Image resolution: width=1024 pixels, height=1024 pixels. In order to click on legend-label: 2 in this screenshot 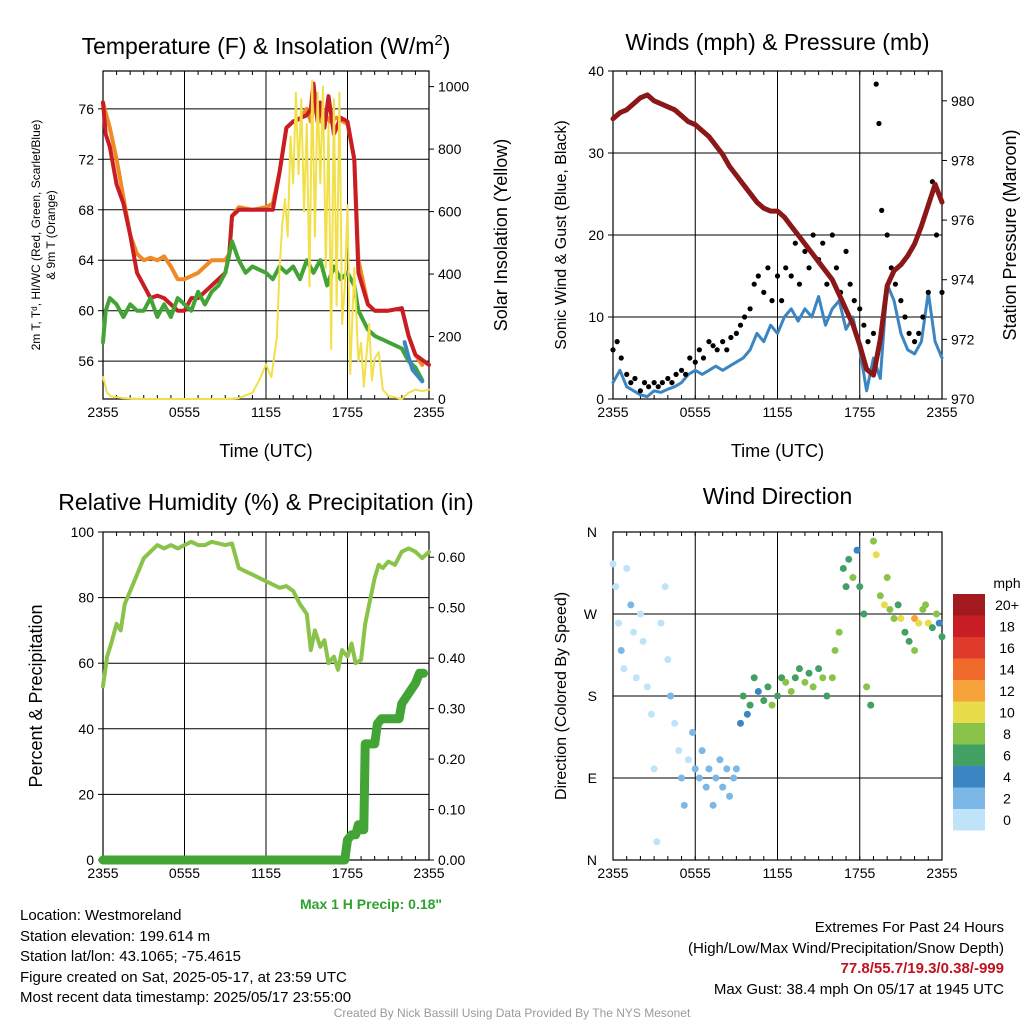, I will do `click(1007, 799)`.